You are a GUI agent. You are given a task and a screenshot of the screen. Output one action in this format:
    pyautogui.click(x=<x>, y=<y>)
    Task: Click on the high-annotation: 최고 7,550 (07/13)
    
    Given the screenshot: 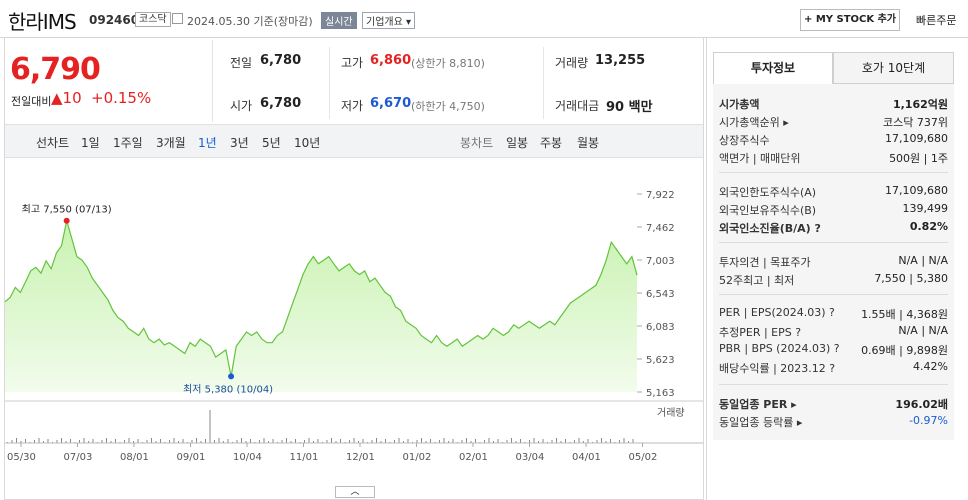 What is the action you would take?
    pyautogui.click(x=67, y=210)
    